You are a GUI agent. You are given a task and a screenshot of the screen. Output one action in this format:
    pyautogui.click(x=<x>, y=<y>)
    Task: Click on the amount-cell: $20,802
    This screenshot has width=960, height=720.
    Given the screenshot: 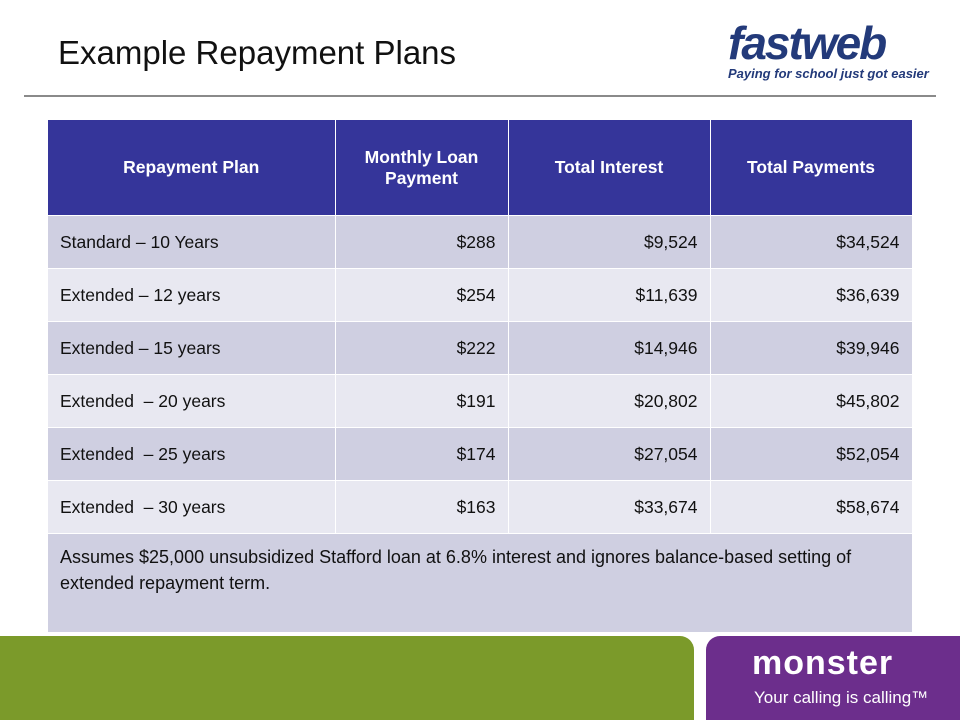 What is the action you would take?
    pyautogui.click(x=609, y=401)
    